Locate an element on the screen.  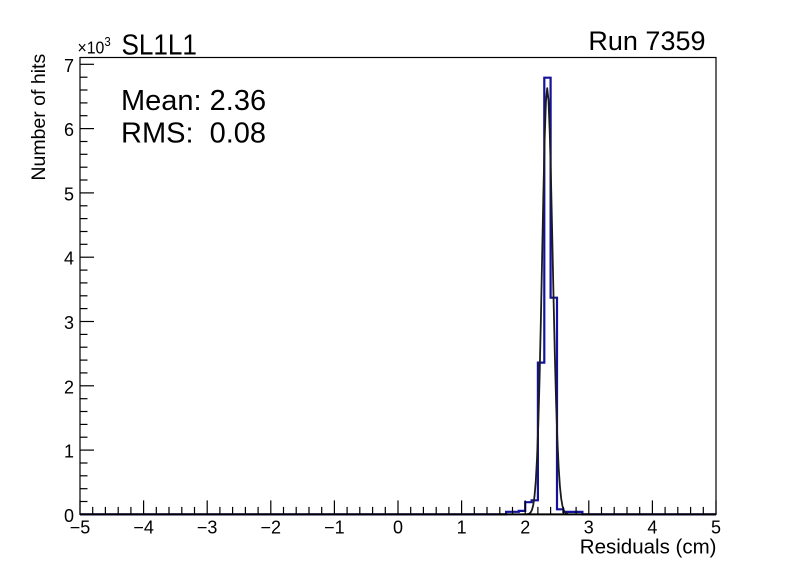
svg-text: −5 is located at coordinates (80, 528).